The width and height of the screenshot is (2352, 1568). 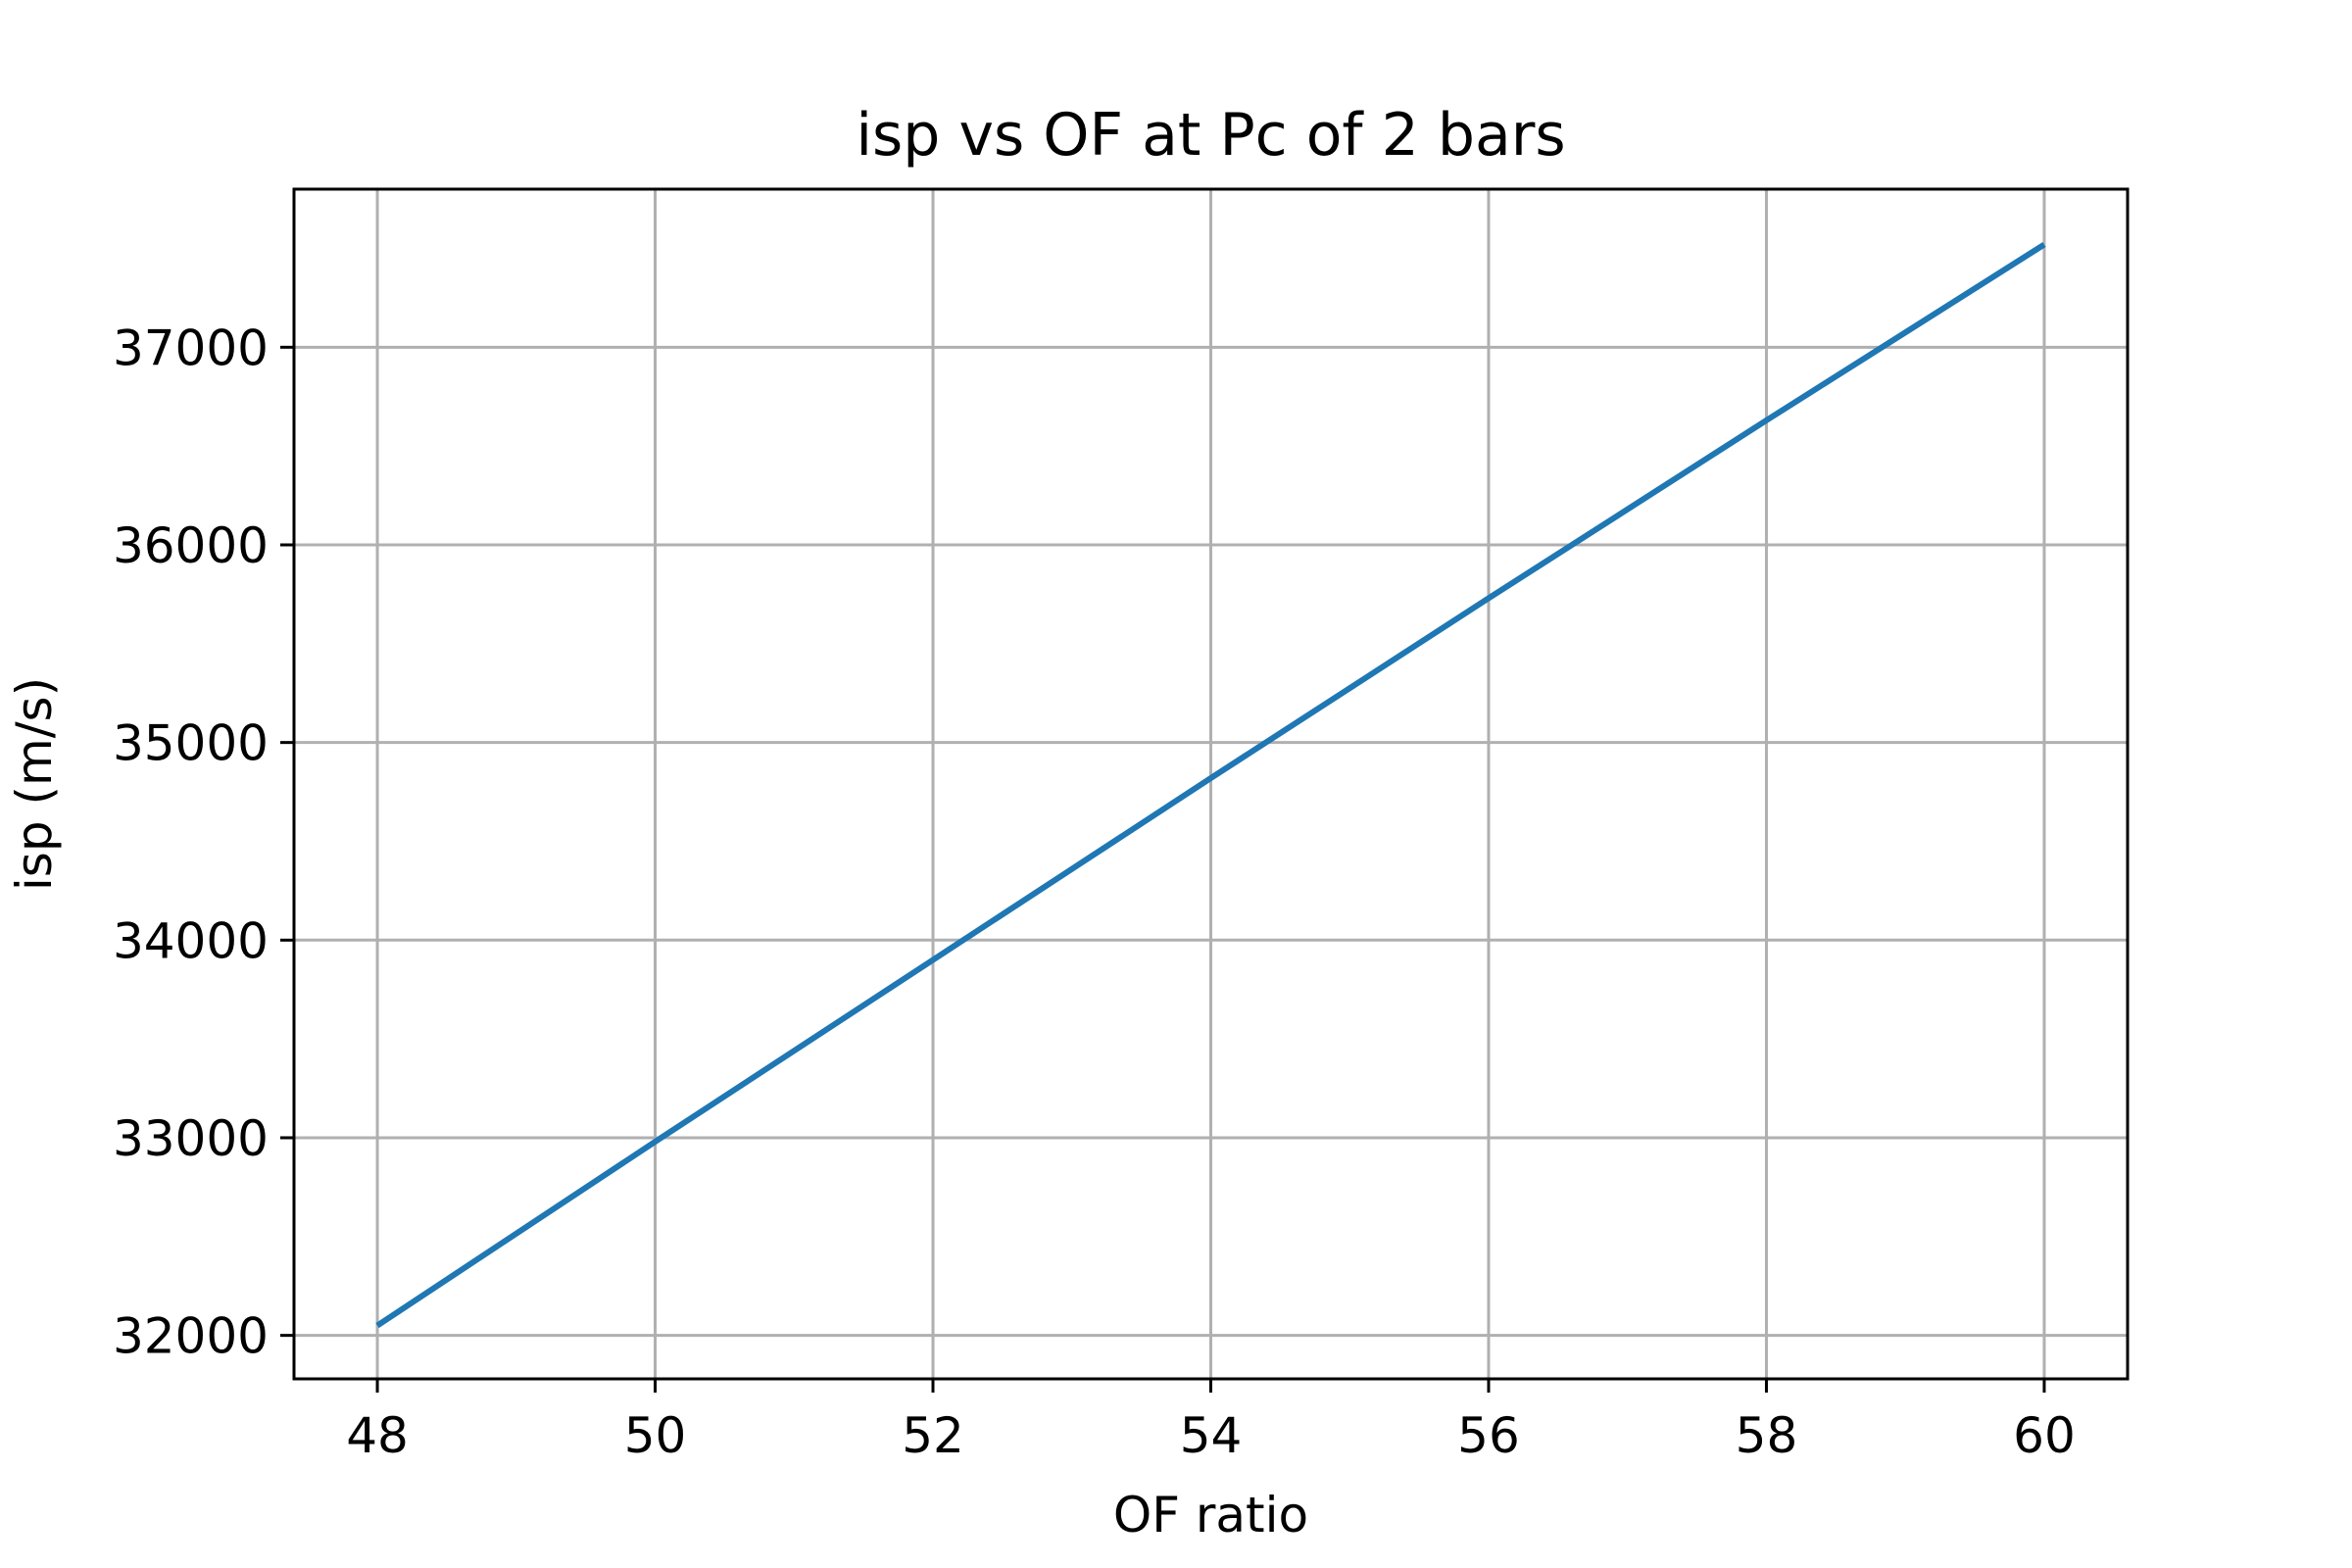 What do you see at coordinates (191, 1138) in the screenshot?
I see `y-tick-label: 33000` at bounding box center [191, 1138].